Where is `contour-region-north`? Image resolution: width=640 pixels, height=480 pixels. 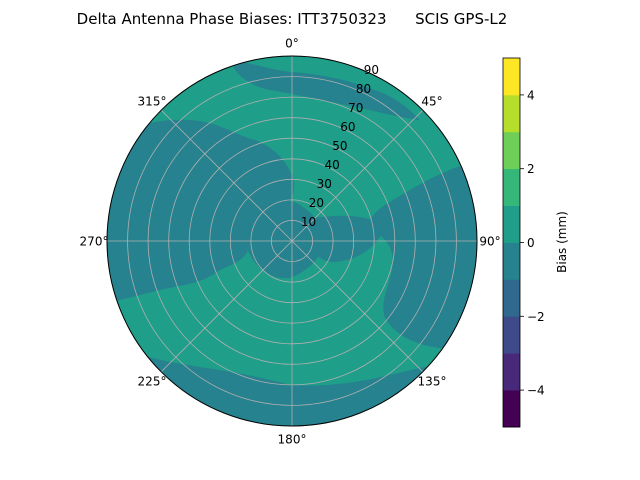
contour-region-north is located at coordinates (325, 90).